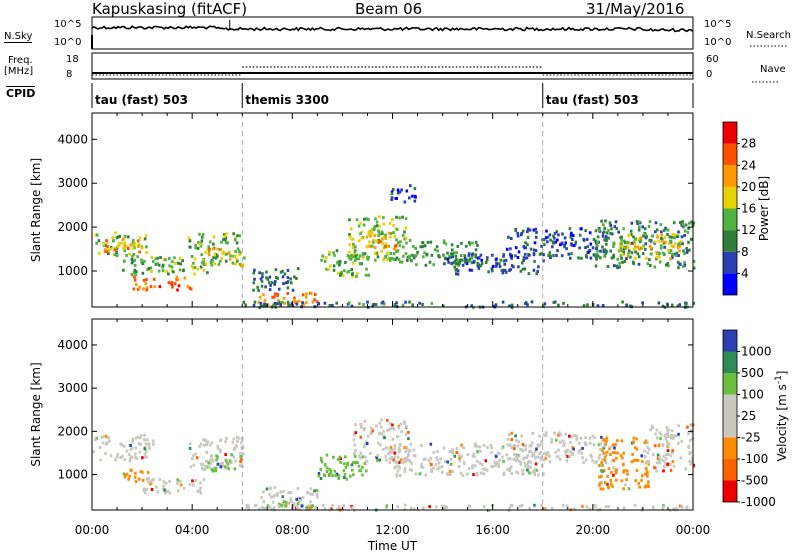  I want to click on colorbar-tick-label: 100, so click(752, 395).